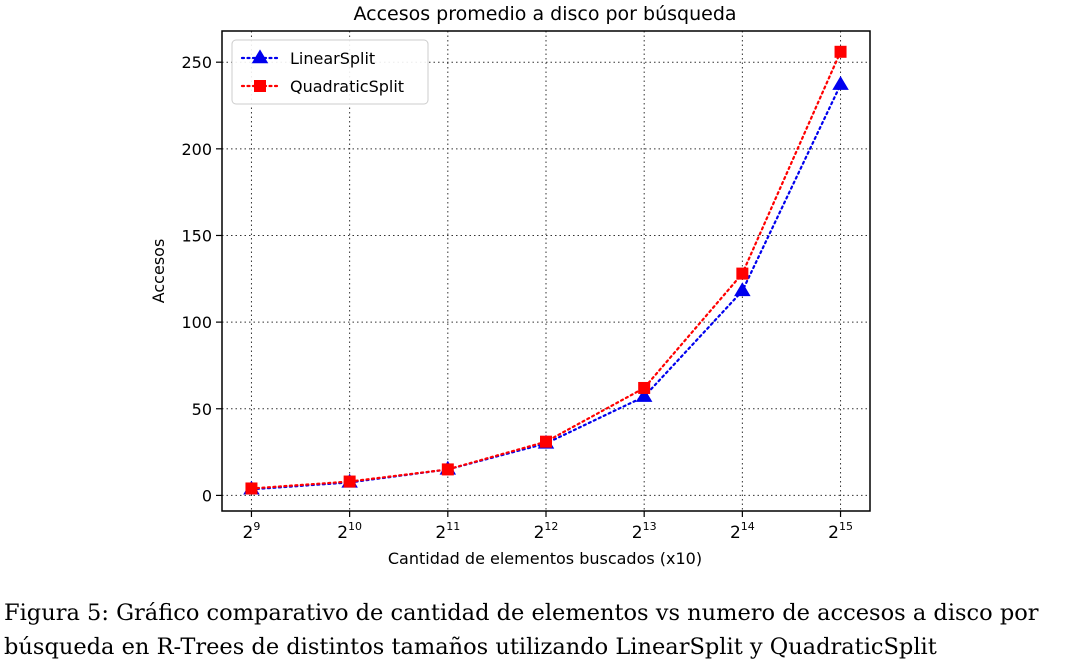  Describe the element at coordinates (545, 558) in the screenshot. I see `x-axis-label: Cantidad de elementos buscados (x10)` at that location.